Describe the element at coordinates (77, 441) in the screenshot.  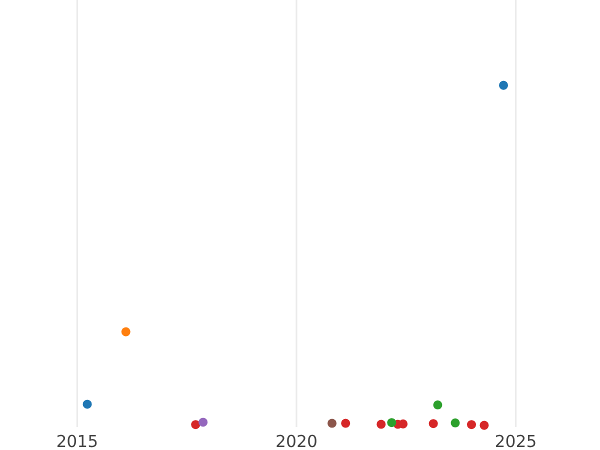
I see `x-tick-label: 2015` at that location.